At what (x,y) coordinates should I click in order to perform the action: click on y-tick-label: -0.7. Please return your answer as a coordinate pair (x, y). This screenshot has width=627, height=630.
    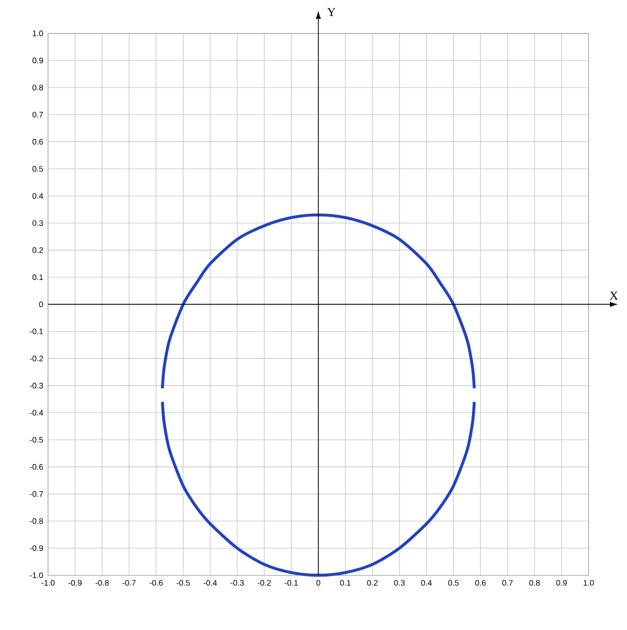
    Looking at the image, I should click on (36, 494).